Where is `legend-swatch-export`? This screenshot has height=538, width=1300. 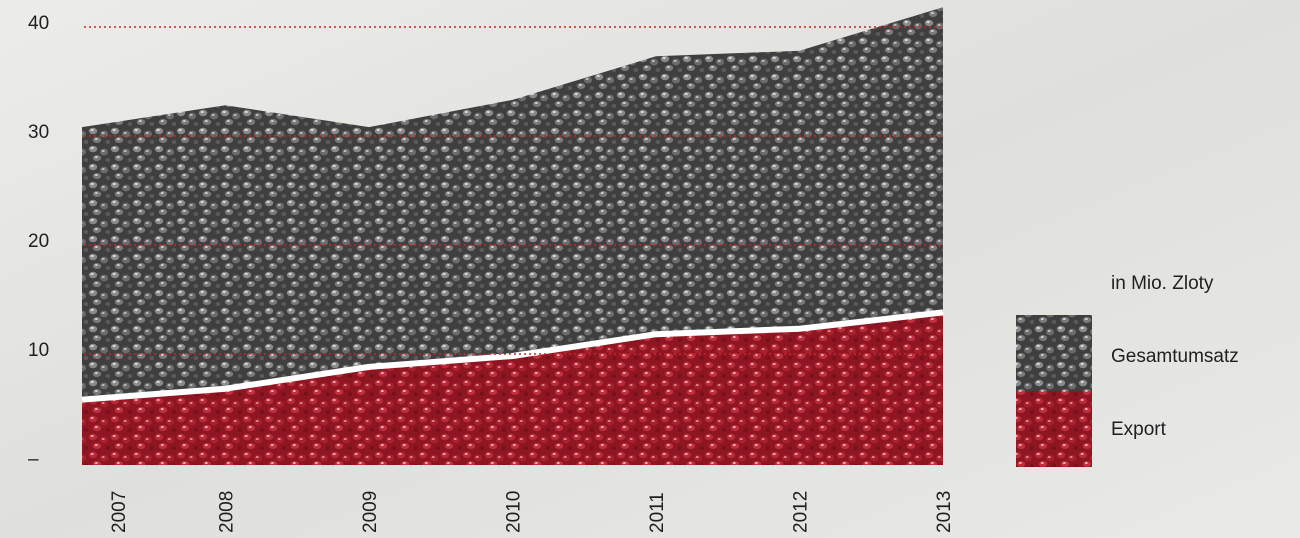 legend-swatch-export is located at coordinates (1054, 429).